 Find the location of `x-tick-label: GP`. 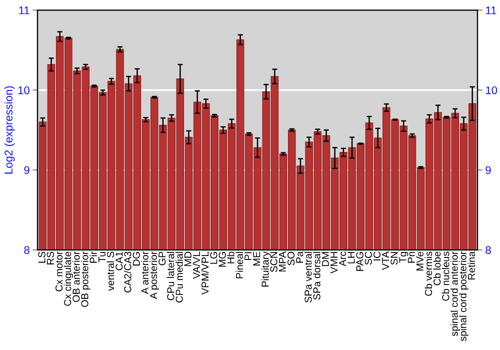

x-tick-label: GP is located at coordinates (162, 259).